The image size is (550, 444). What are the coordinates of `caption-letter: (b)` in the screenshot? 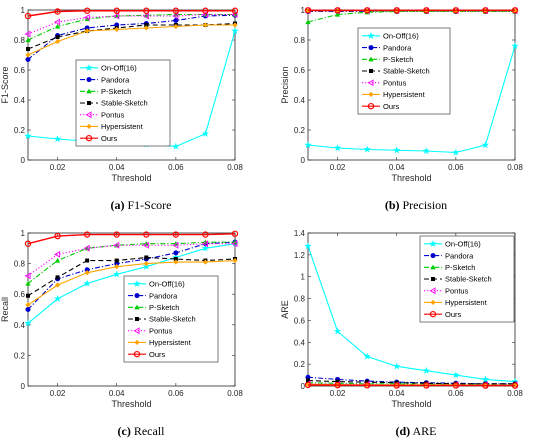 It's located at (392, 205).